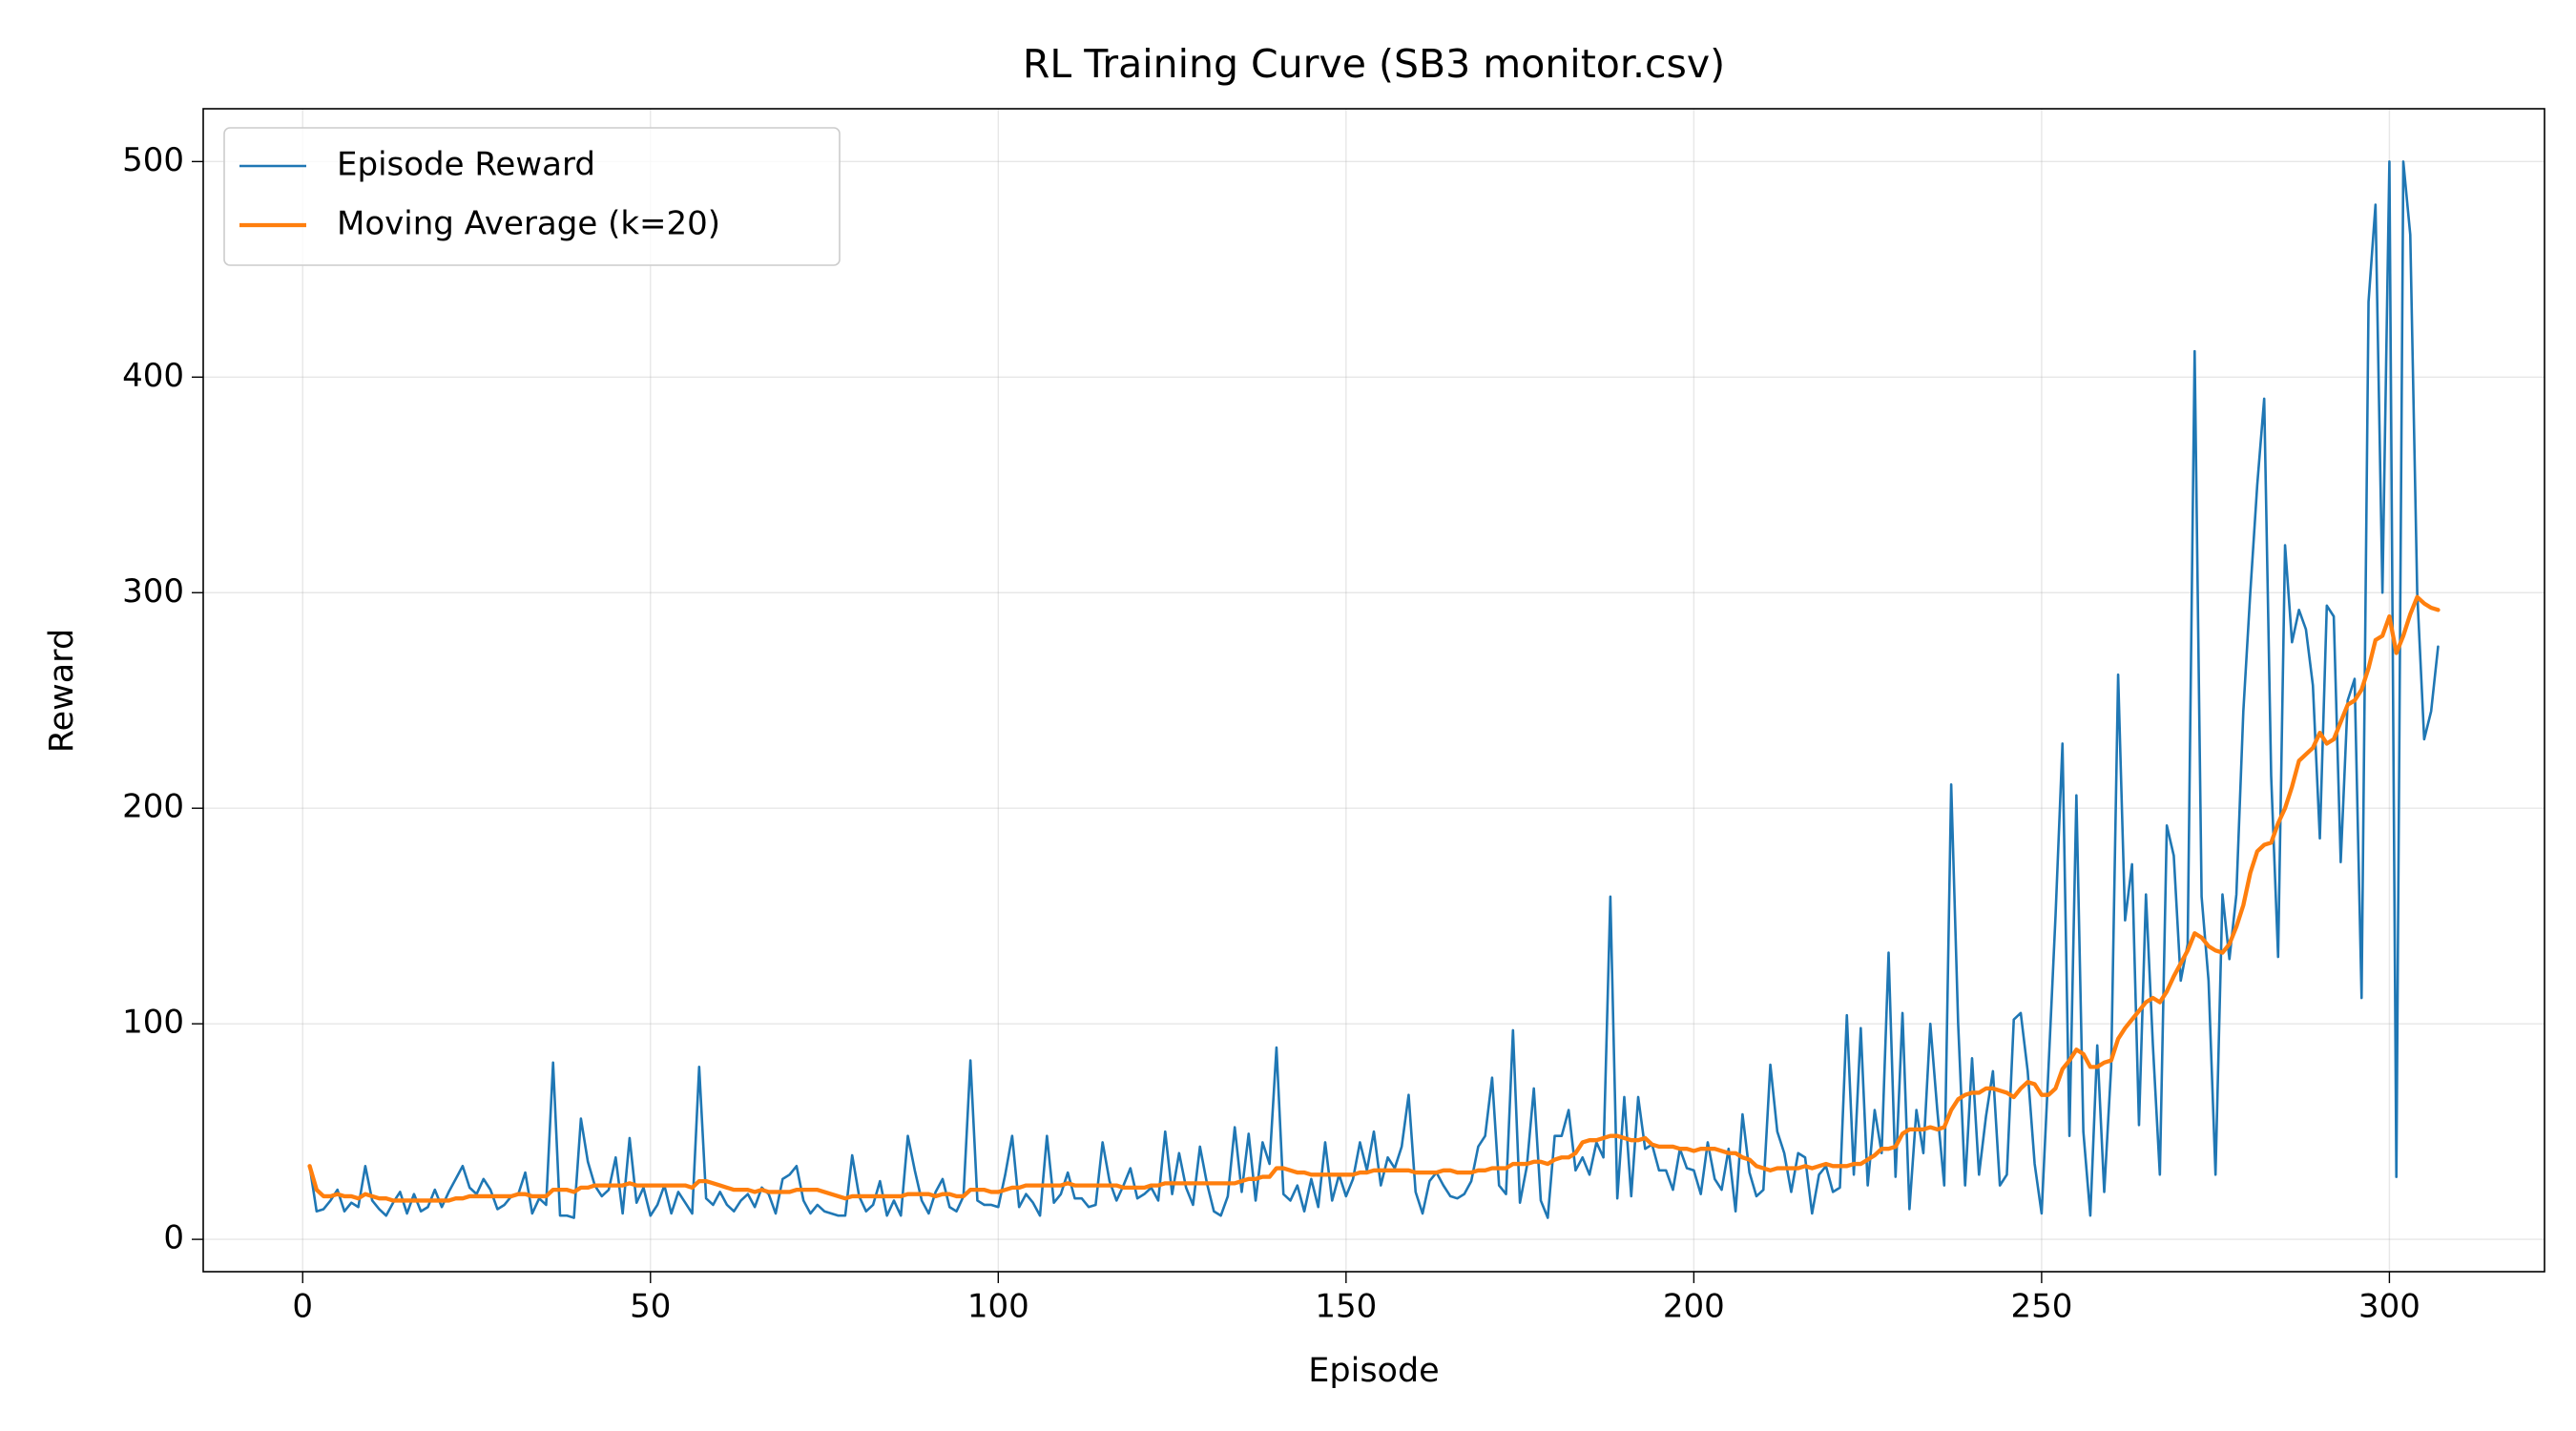 Image resolution: width=2576 pixels, height=1431 pixels. What do you see at coordinates (1694, 1307) in the screenshot?
I see `x-tick-label: 200` at bounding box center [1694, 1307].